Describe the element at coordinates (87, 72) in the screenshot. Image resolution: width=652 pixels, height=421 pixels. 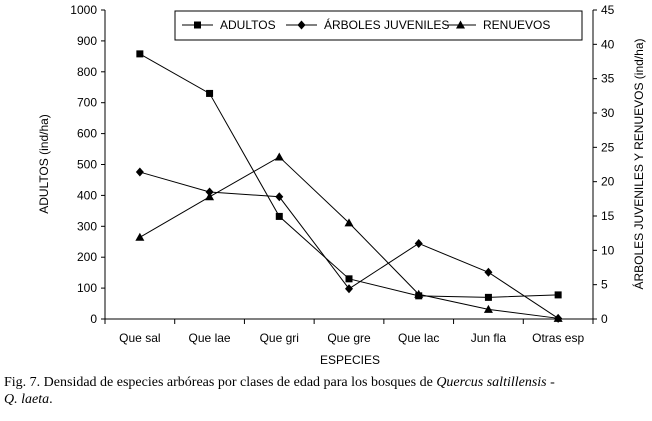
I see `left-tick-label: 800` at that location.